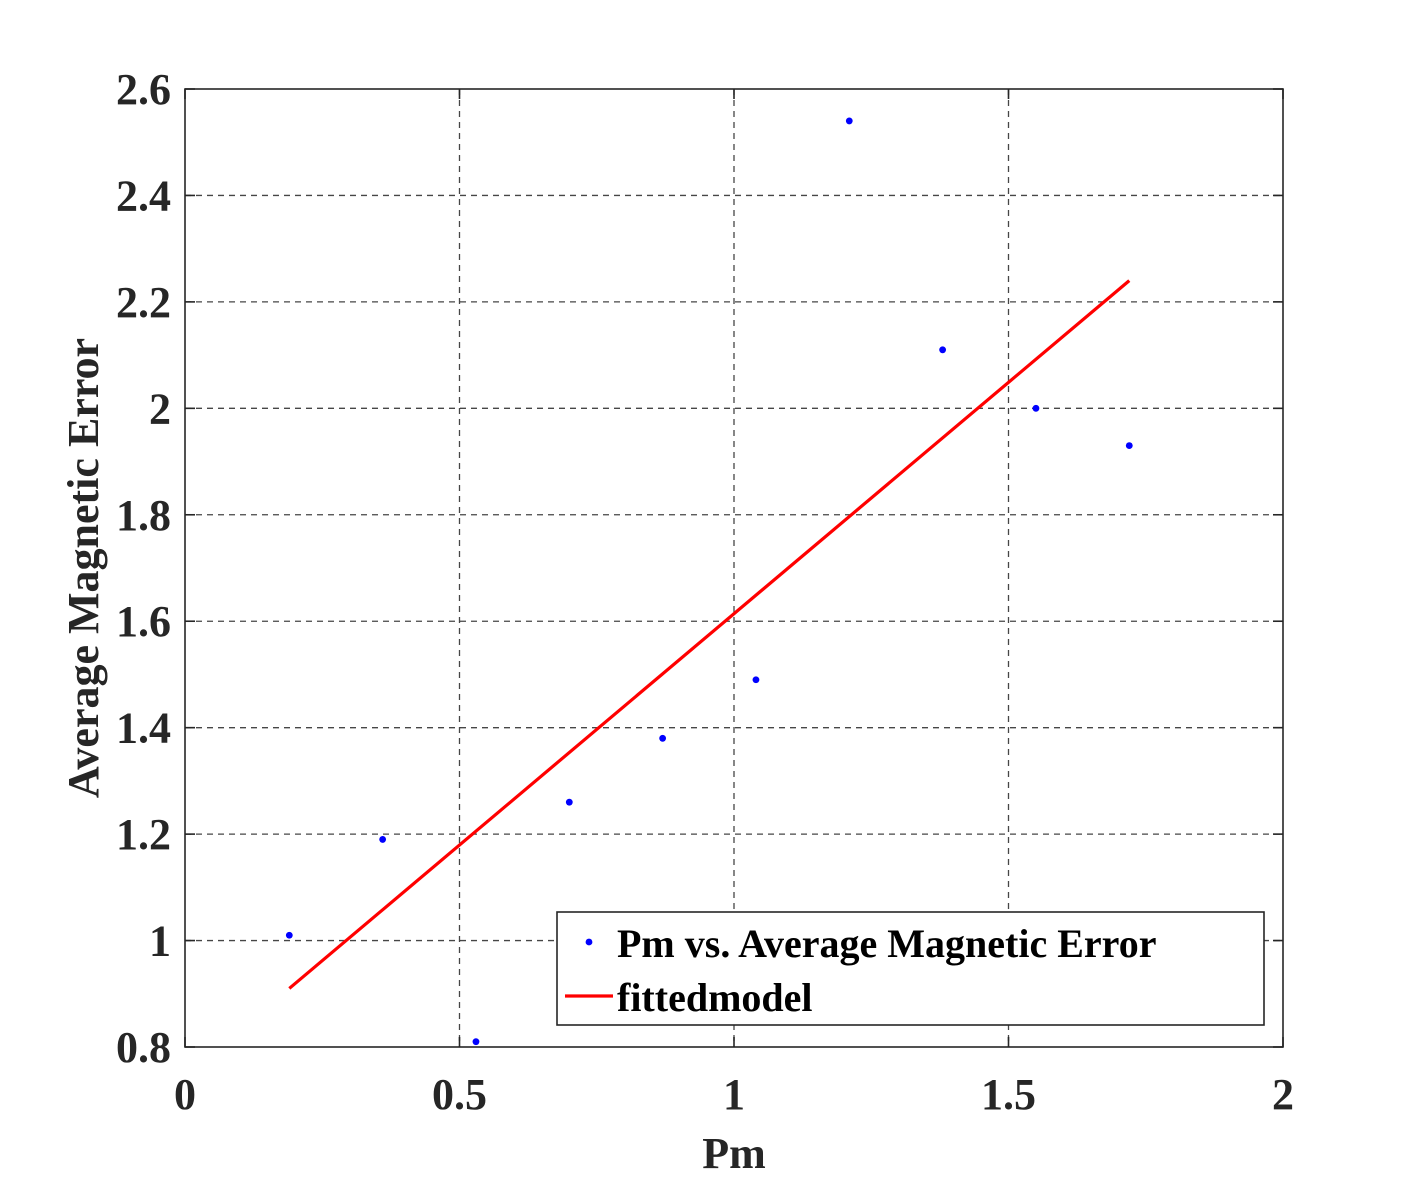  Describe the element at coordinates (459, 1094) in the screenshot. I see `x-tick-label: 0.5` at that location.